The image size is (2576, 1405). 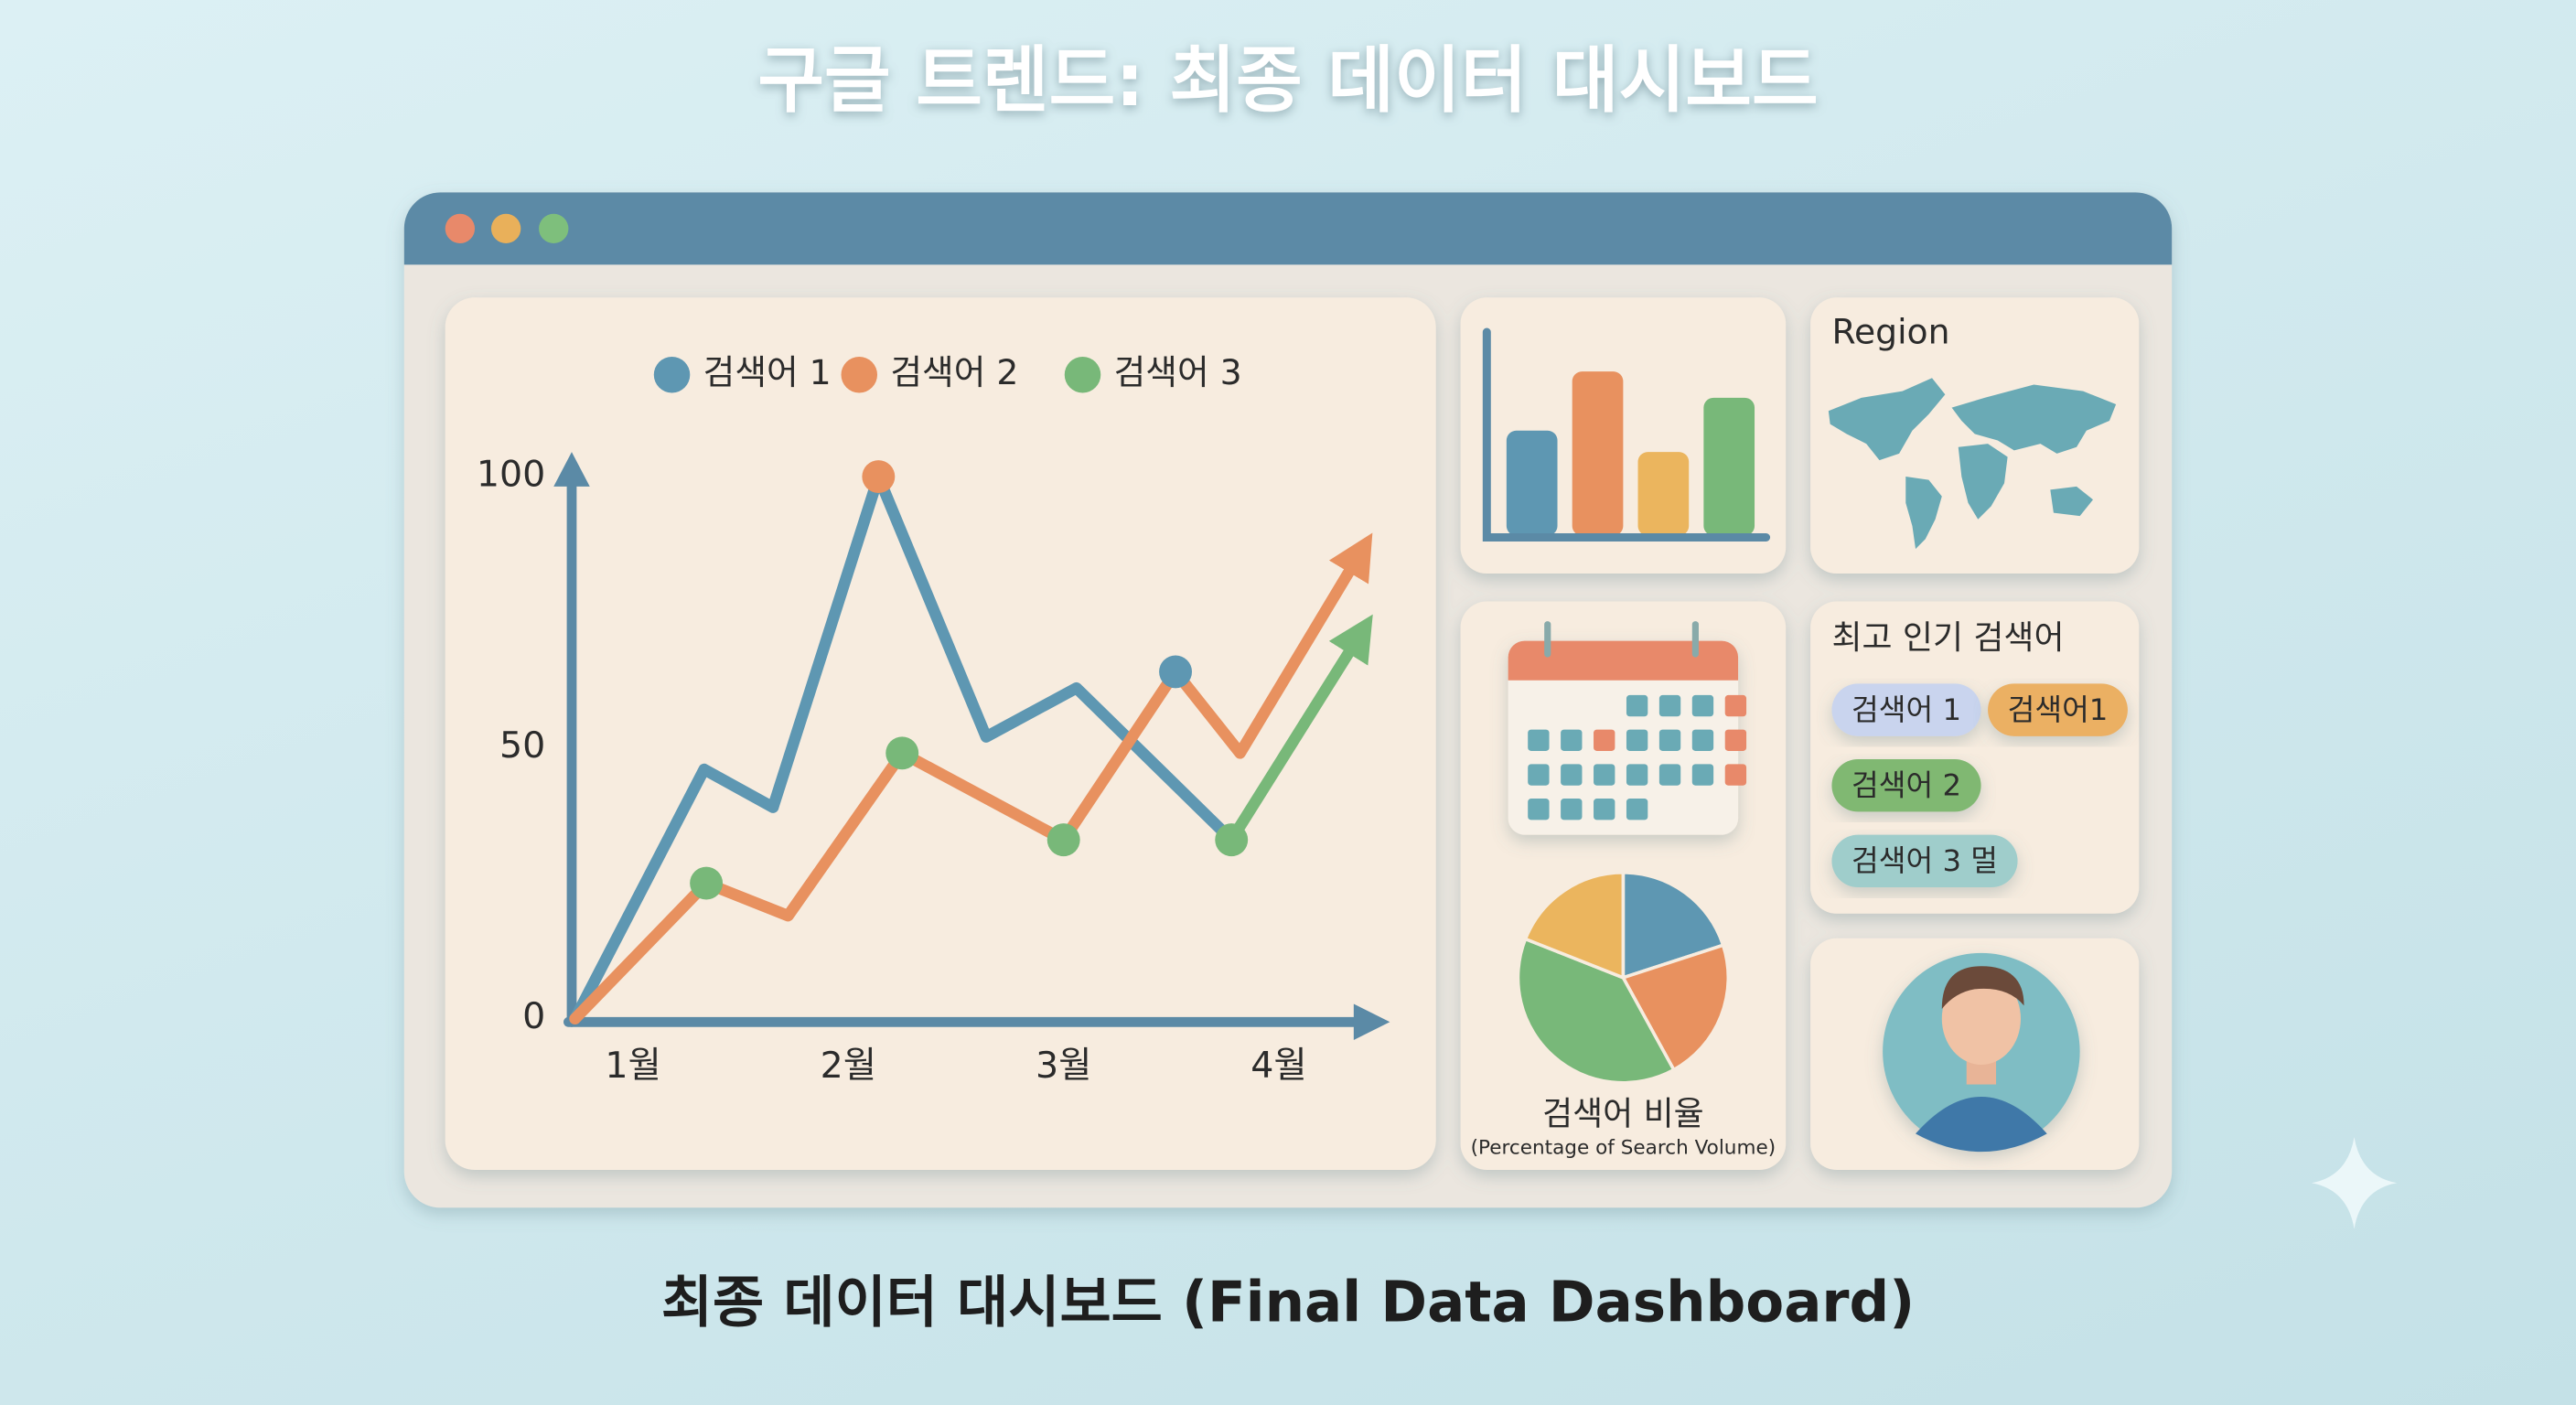 What do you see at coordinates (1637, 757) in the screenshot?
I see `calendar-days` at bounding box center [1637, 757].